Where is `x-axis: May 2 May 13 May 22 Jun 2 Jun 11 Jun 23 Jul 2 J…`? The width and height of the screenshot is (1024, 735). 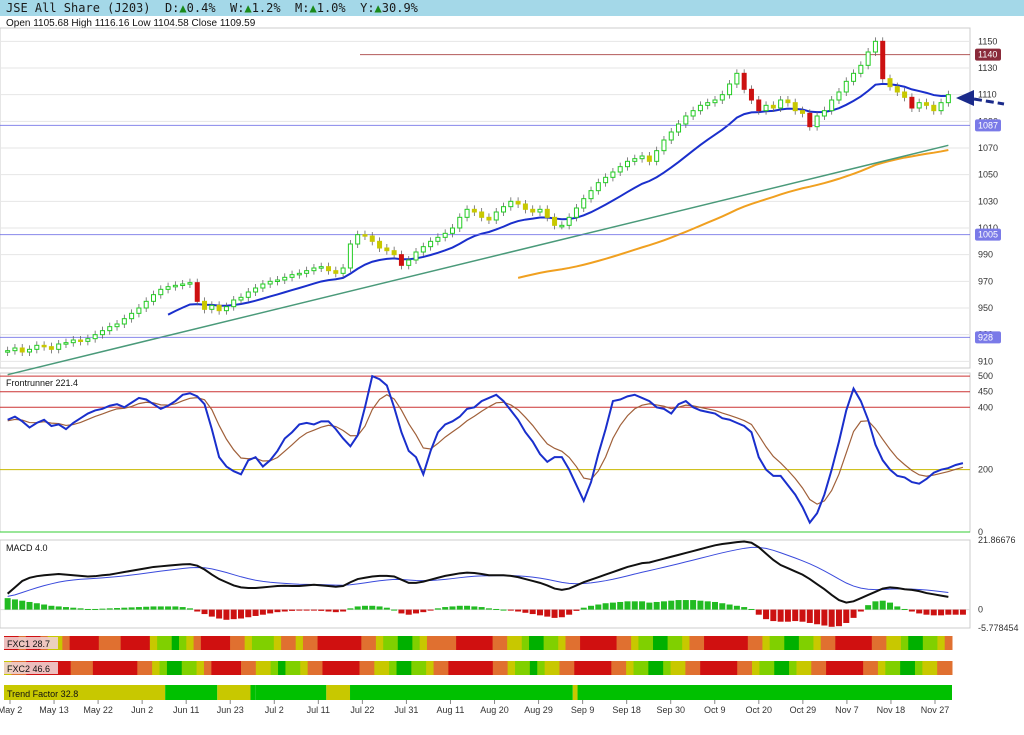 x-axis: May 2 May 13 May 22 Jun 2 Jun 11 Jun 23 Jul 2 J… is located at coordinates (474, 707).